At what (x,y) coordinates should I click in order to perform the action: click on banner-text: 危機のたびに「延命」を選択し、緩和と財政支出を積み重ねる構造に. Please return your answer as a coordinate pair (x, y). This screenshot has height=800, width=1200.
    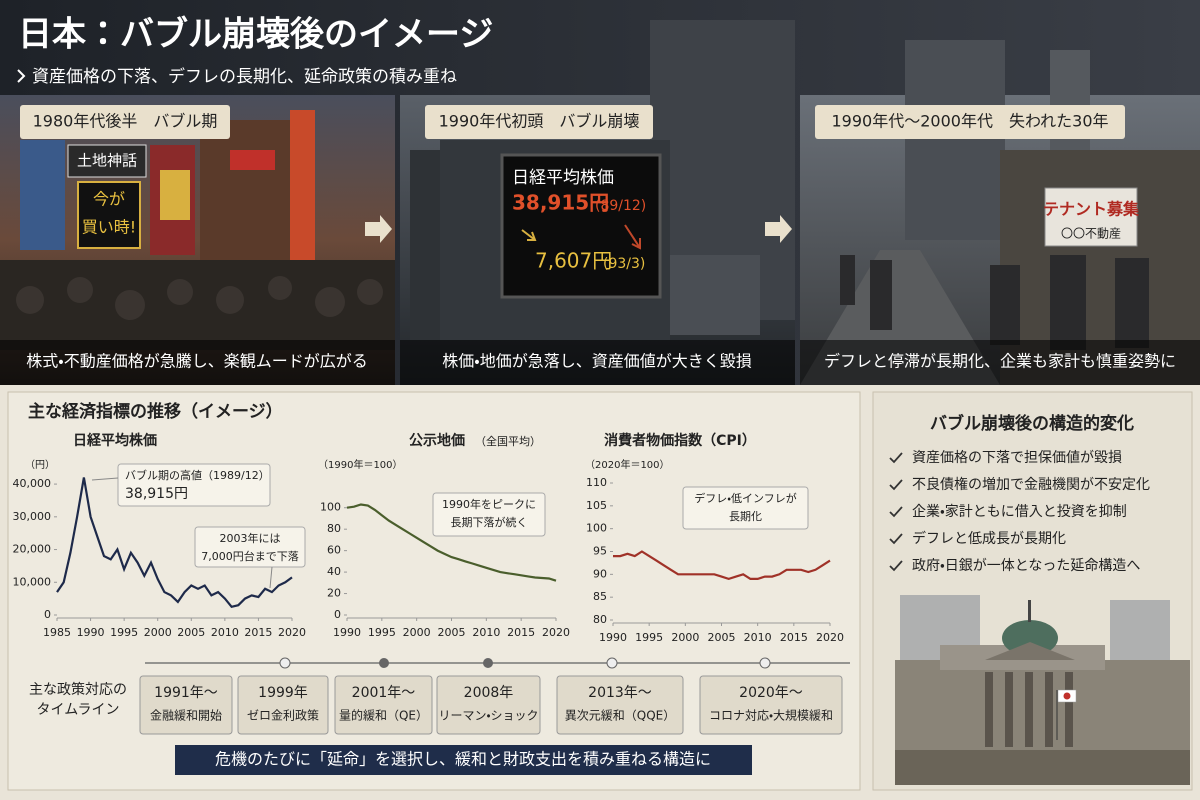
    Looking at the image, I should click on (463, 759).